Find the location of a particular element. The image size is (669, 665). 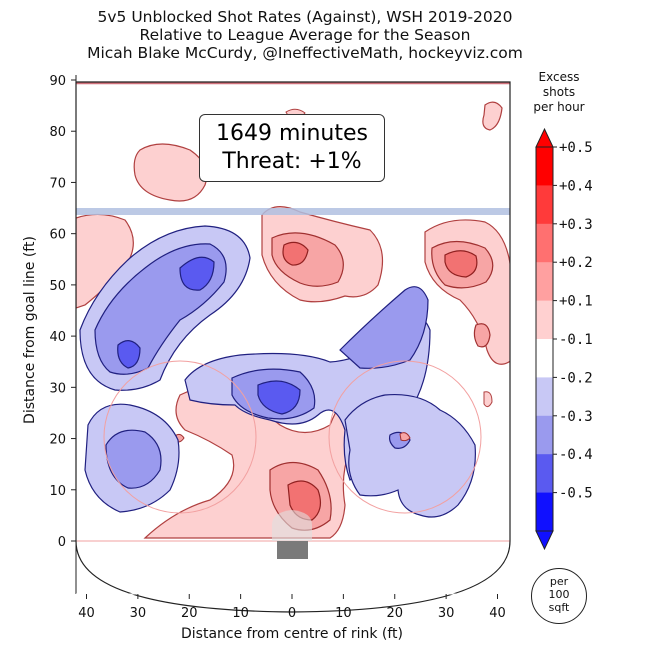

colorbar-title-line: shots is located at coordinates (559, 92).